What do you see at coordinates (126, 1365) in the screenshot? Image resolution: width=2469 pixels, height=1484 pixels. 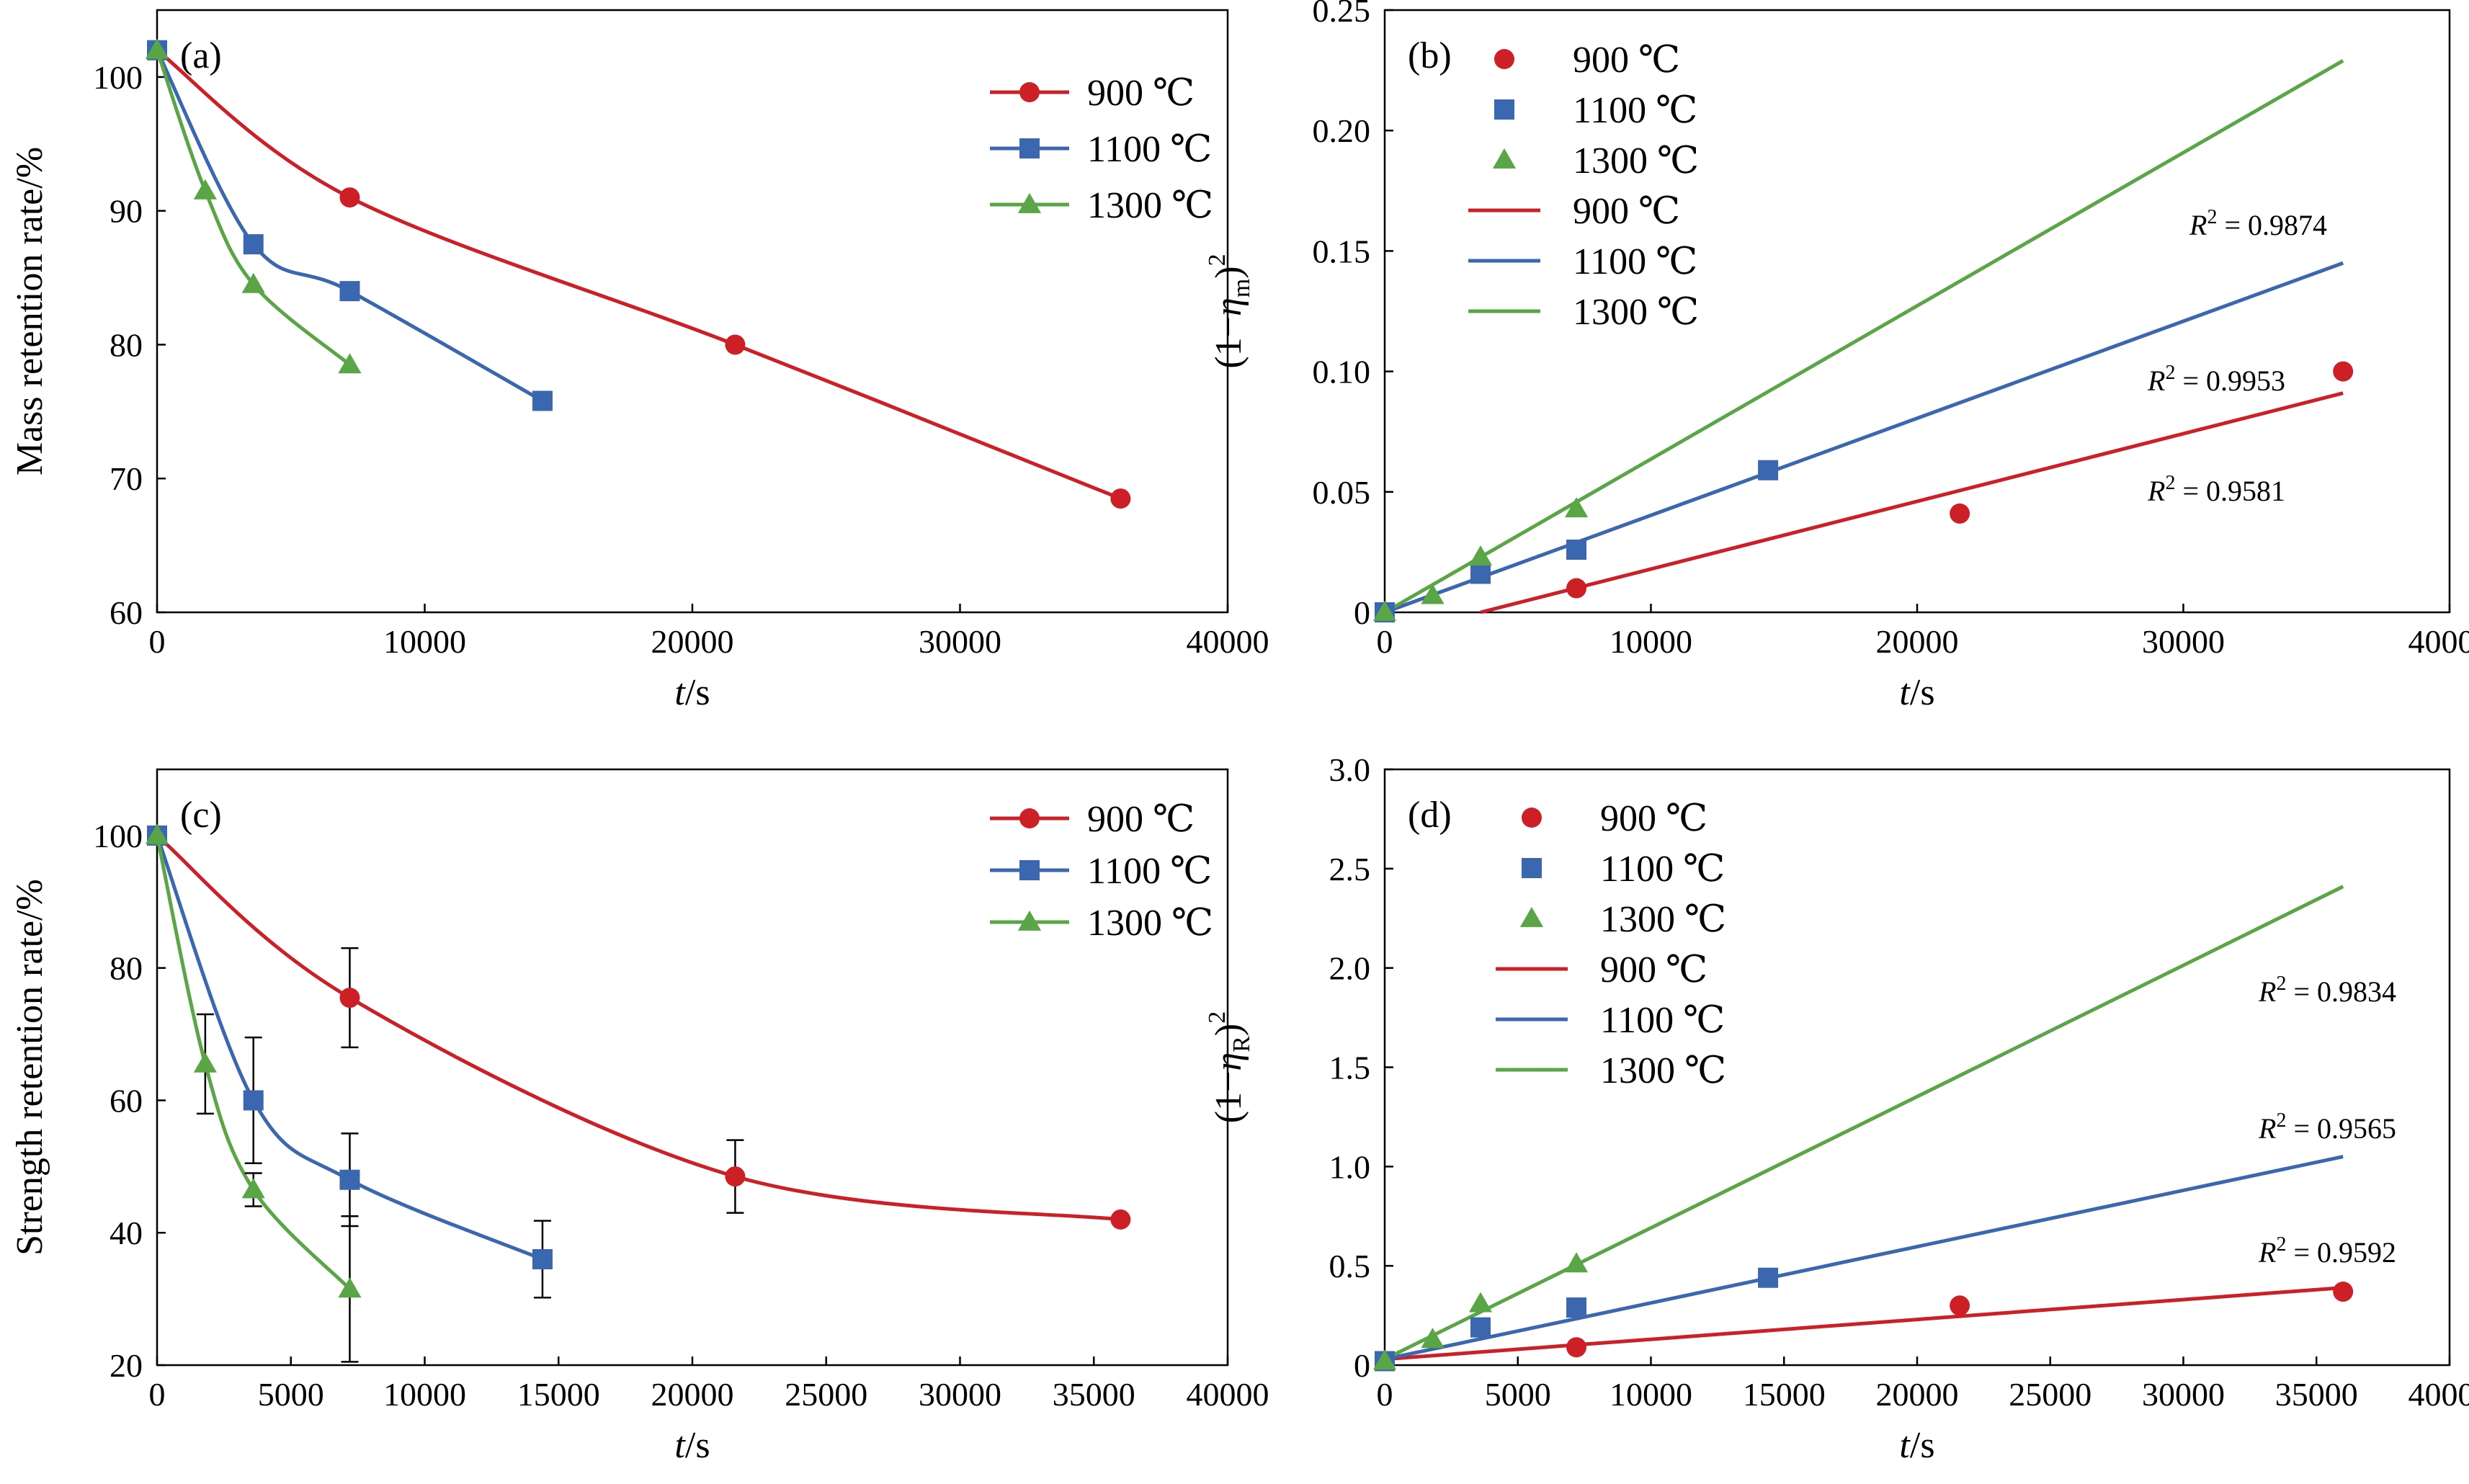 I see `y-tick-label: 20` at bounding box center [126, 1365].